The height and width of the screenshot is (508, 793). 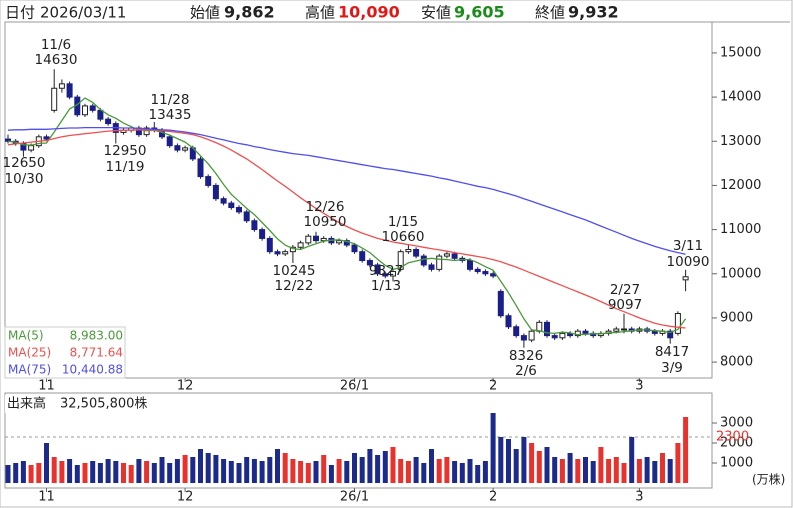 What do you see at coordinates (479, 12) in the screenshot?
I see `low-value: 9,605` at bounding box center [479, 12].